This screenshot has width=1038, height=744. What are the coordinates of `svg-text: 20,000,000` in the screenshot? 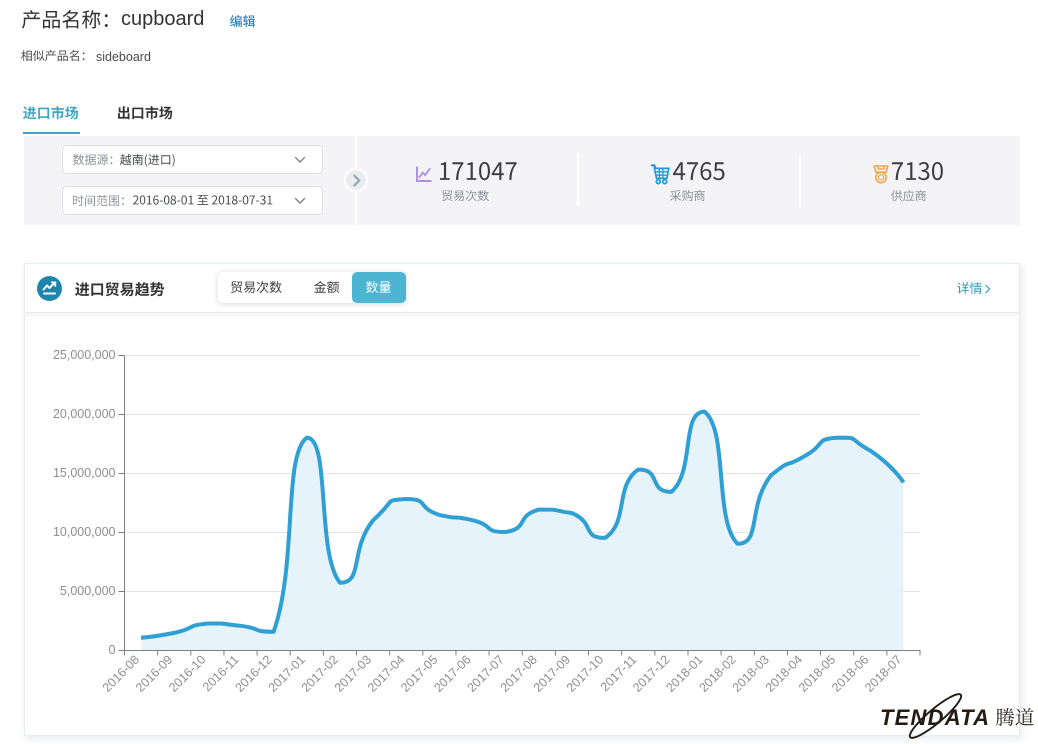 It's located at (84, 414).